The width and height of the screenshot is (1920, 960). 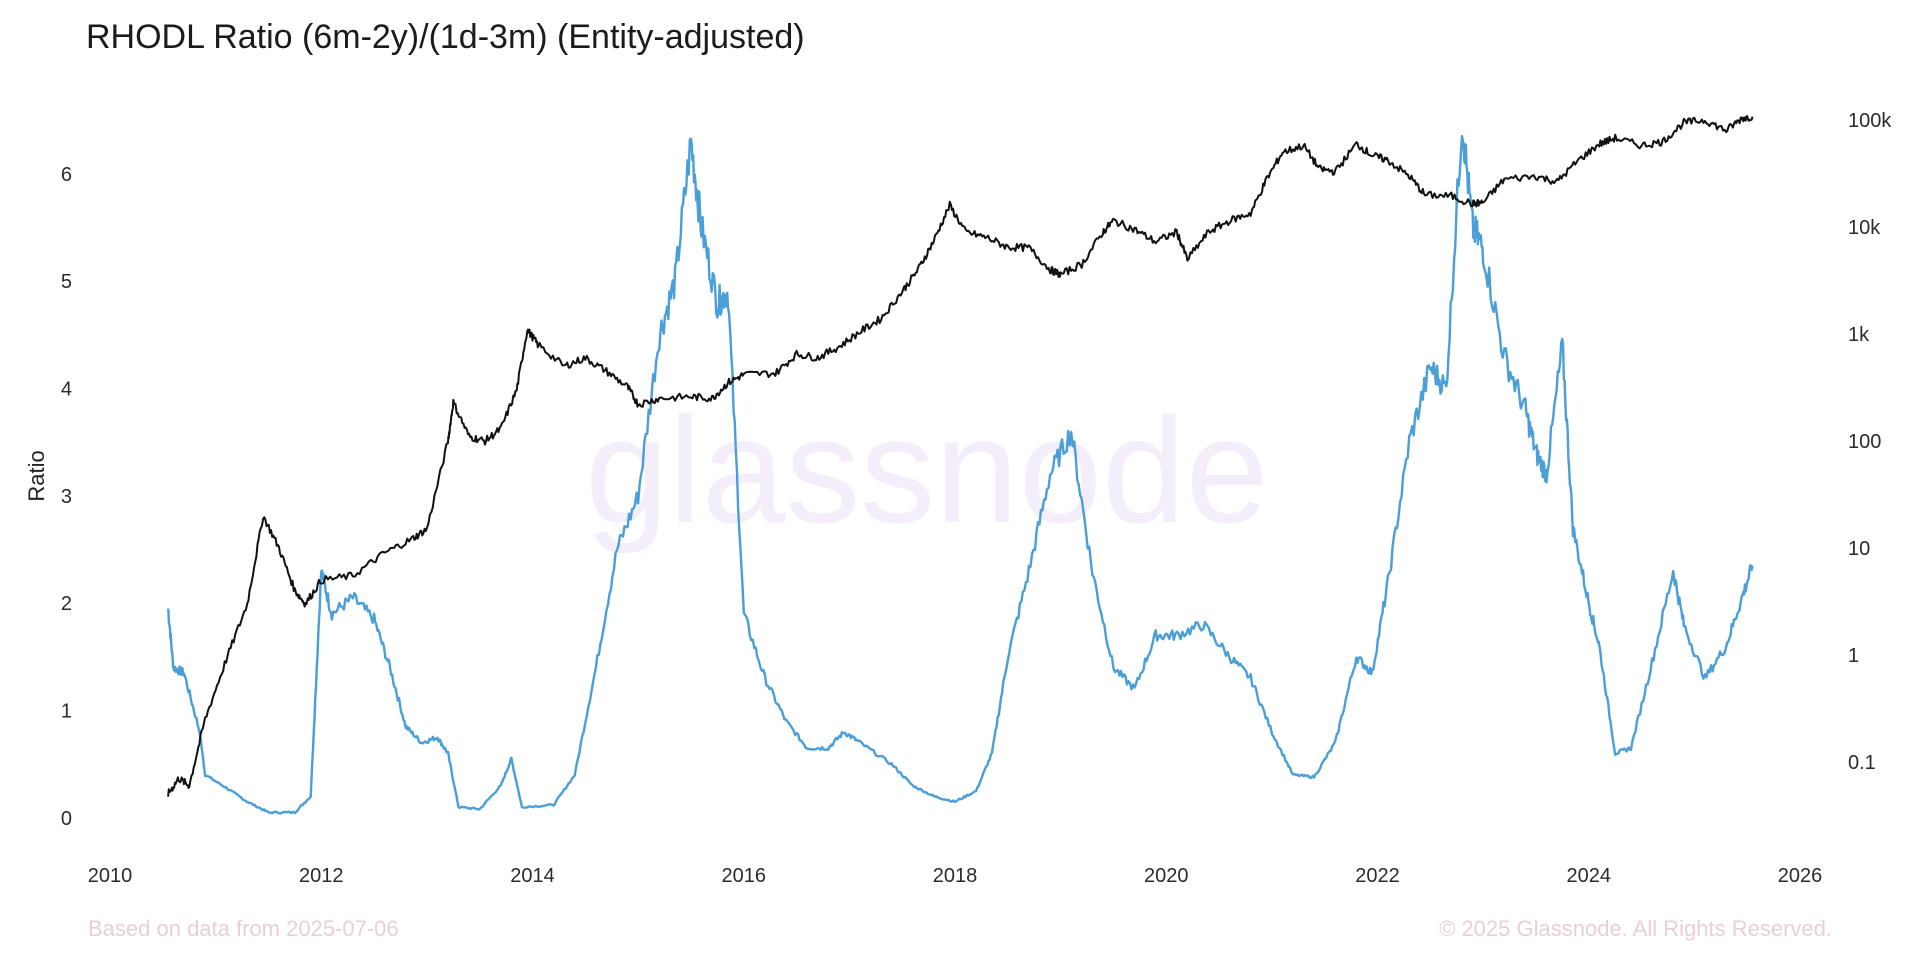 I want to click on y-left-tick-label: 3, so click(x=66, y=497).